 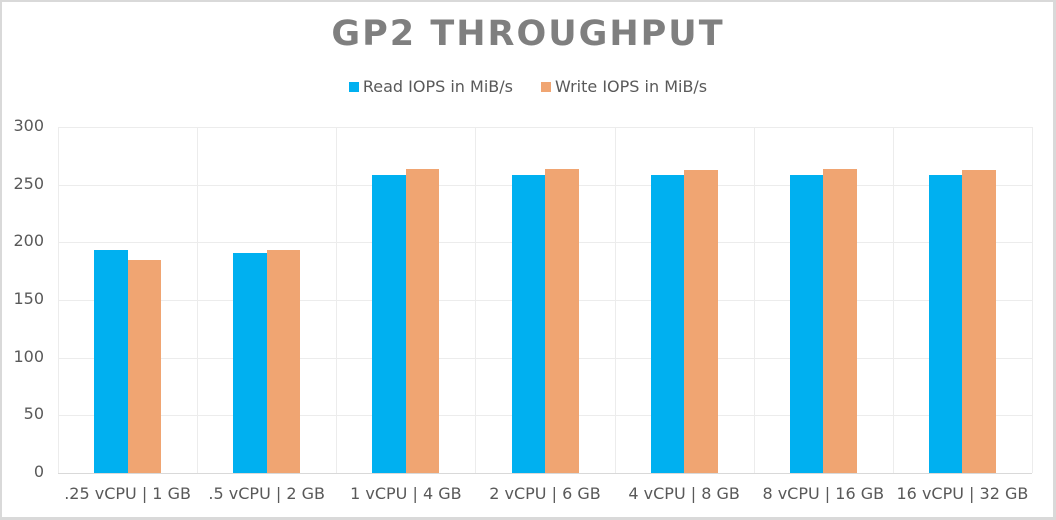 I want to click on x-axis-line, so click(x=545, y=473).